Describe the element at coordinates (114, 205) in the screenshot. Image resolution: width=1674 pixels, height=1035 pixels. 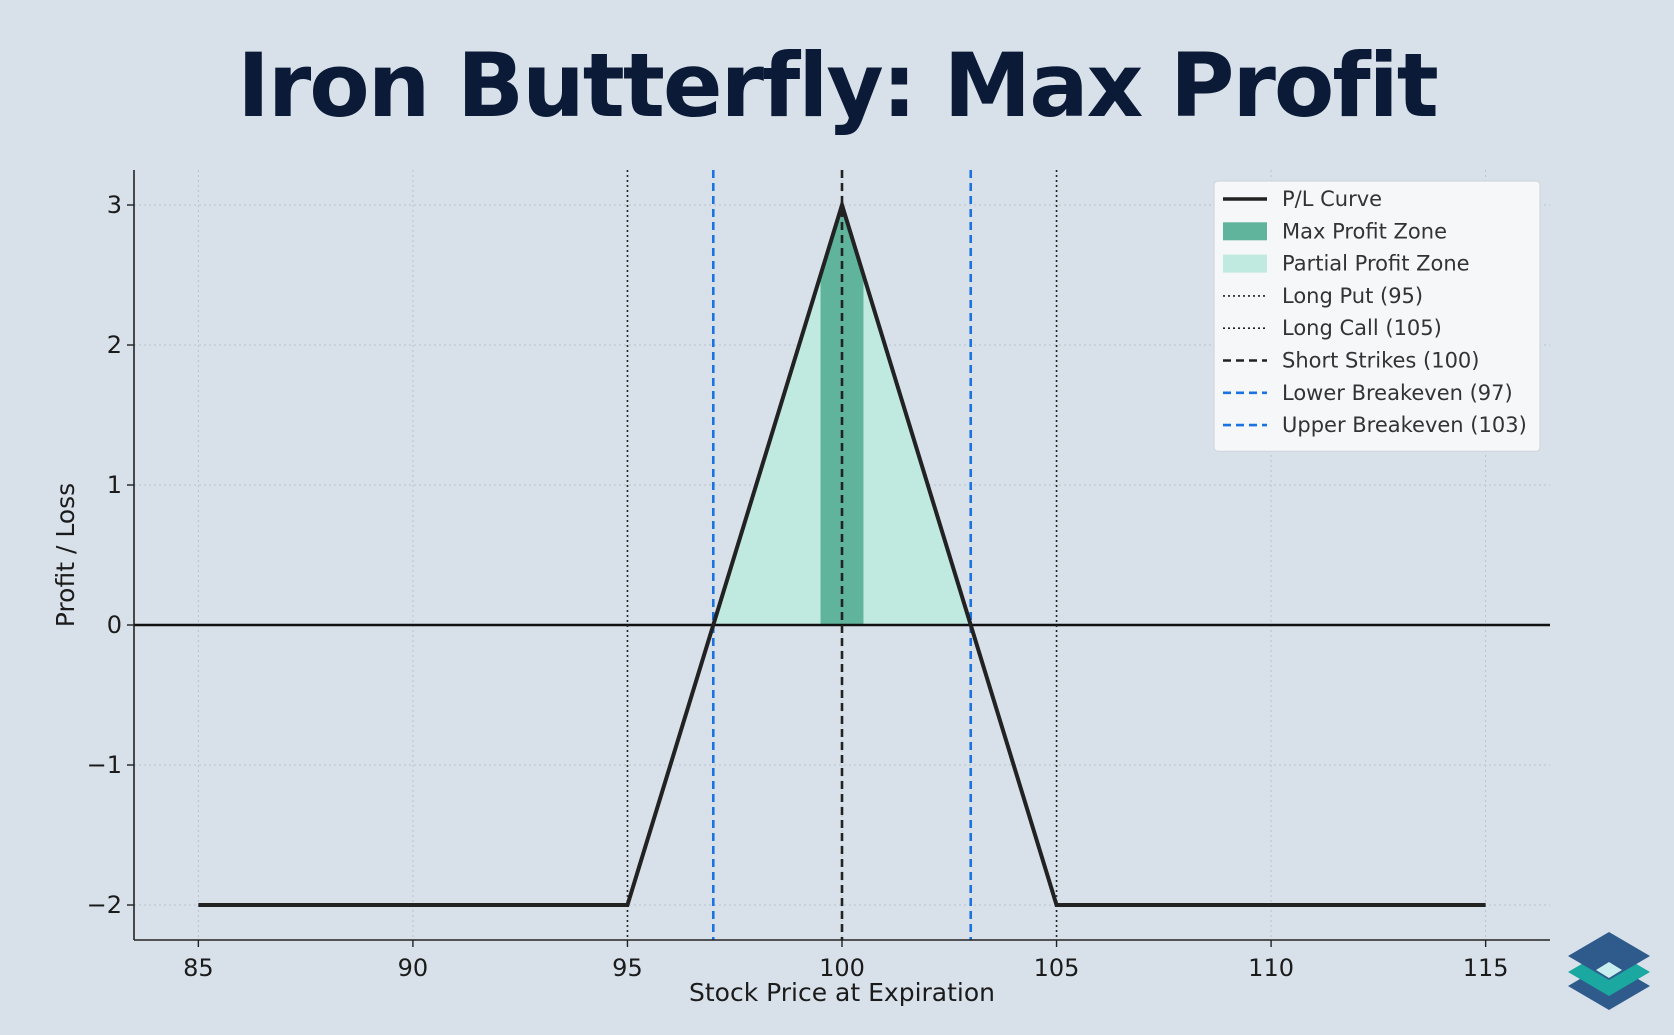
I see `y-tick-label: 3` at that location.